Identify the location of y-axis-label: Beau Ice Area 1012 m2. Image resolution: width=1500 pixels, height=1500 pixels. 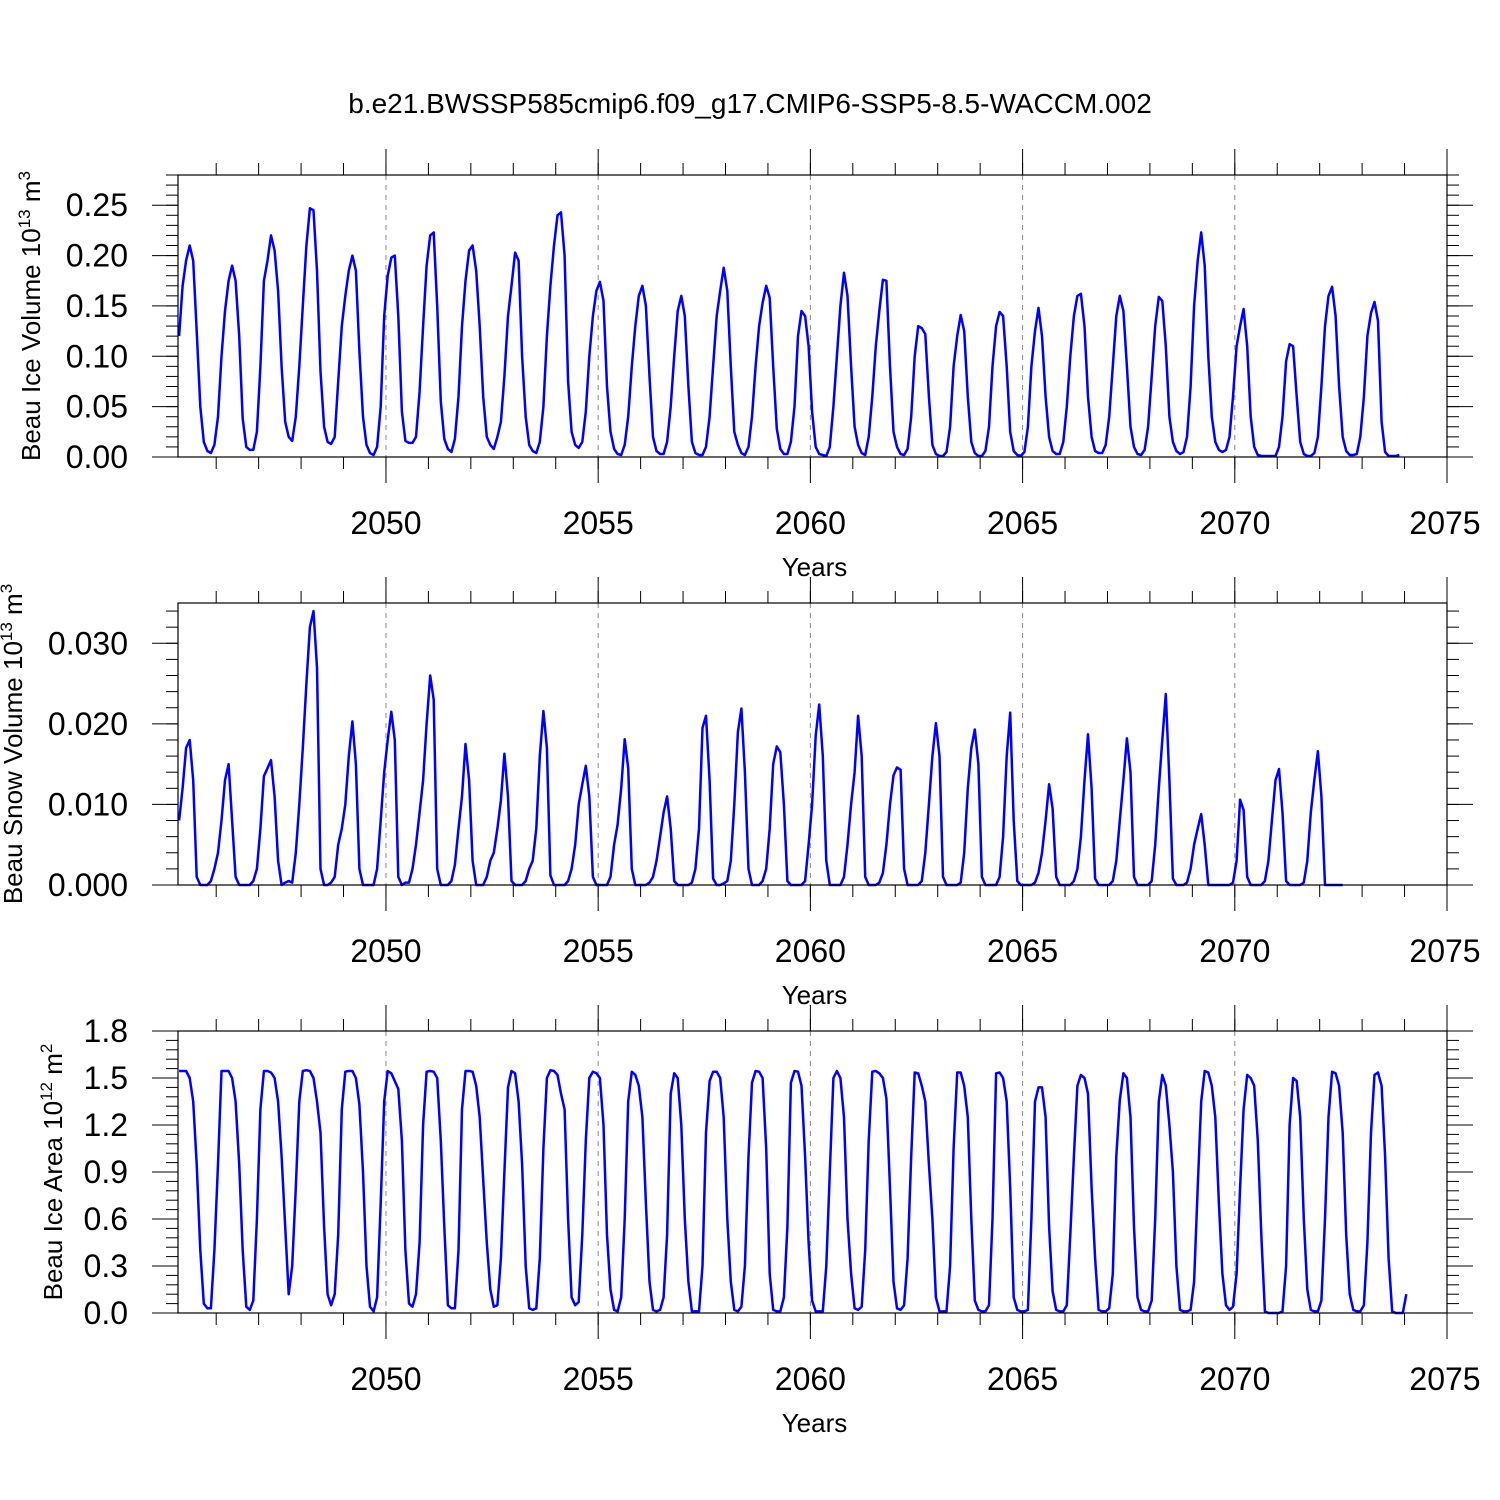
(52, 1172).